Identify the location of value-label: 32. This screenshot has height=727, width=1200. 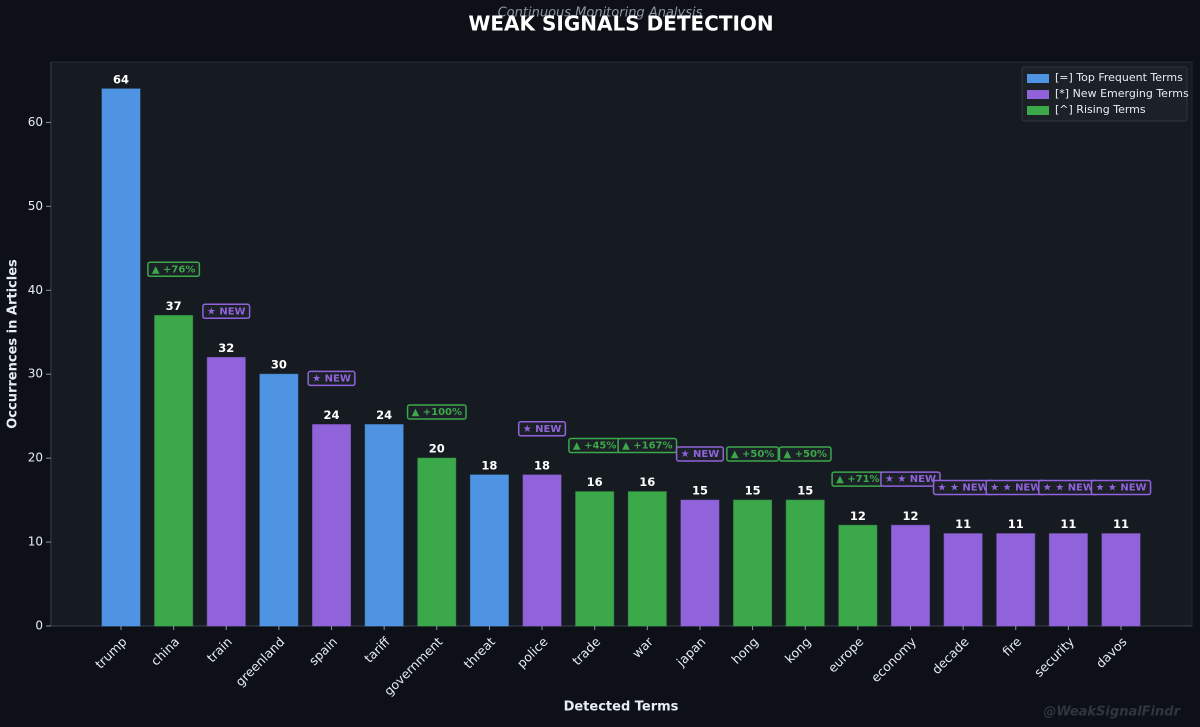
(226, 348).